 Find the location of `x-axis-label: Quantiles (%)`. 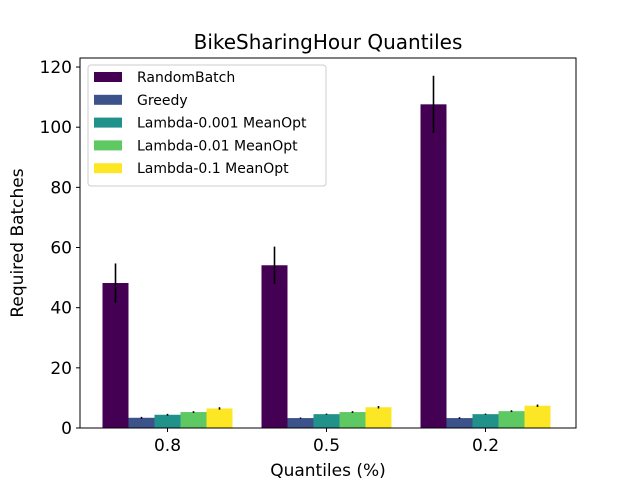

x-axis-label: Quantiles (%) is located at coordinates (328, 470).